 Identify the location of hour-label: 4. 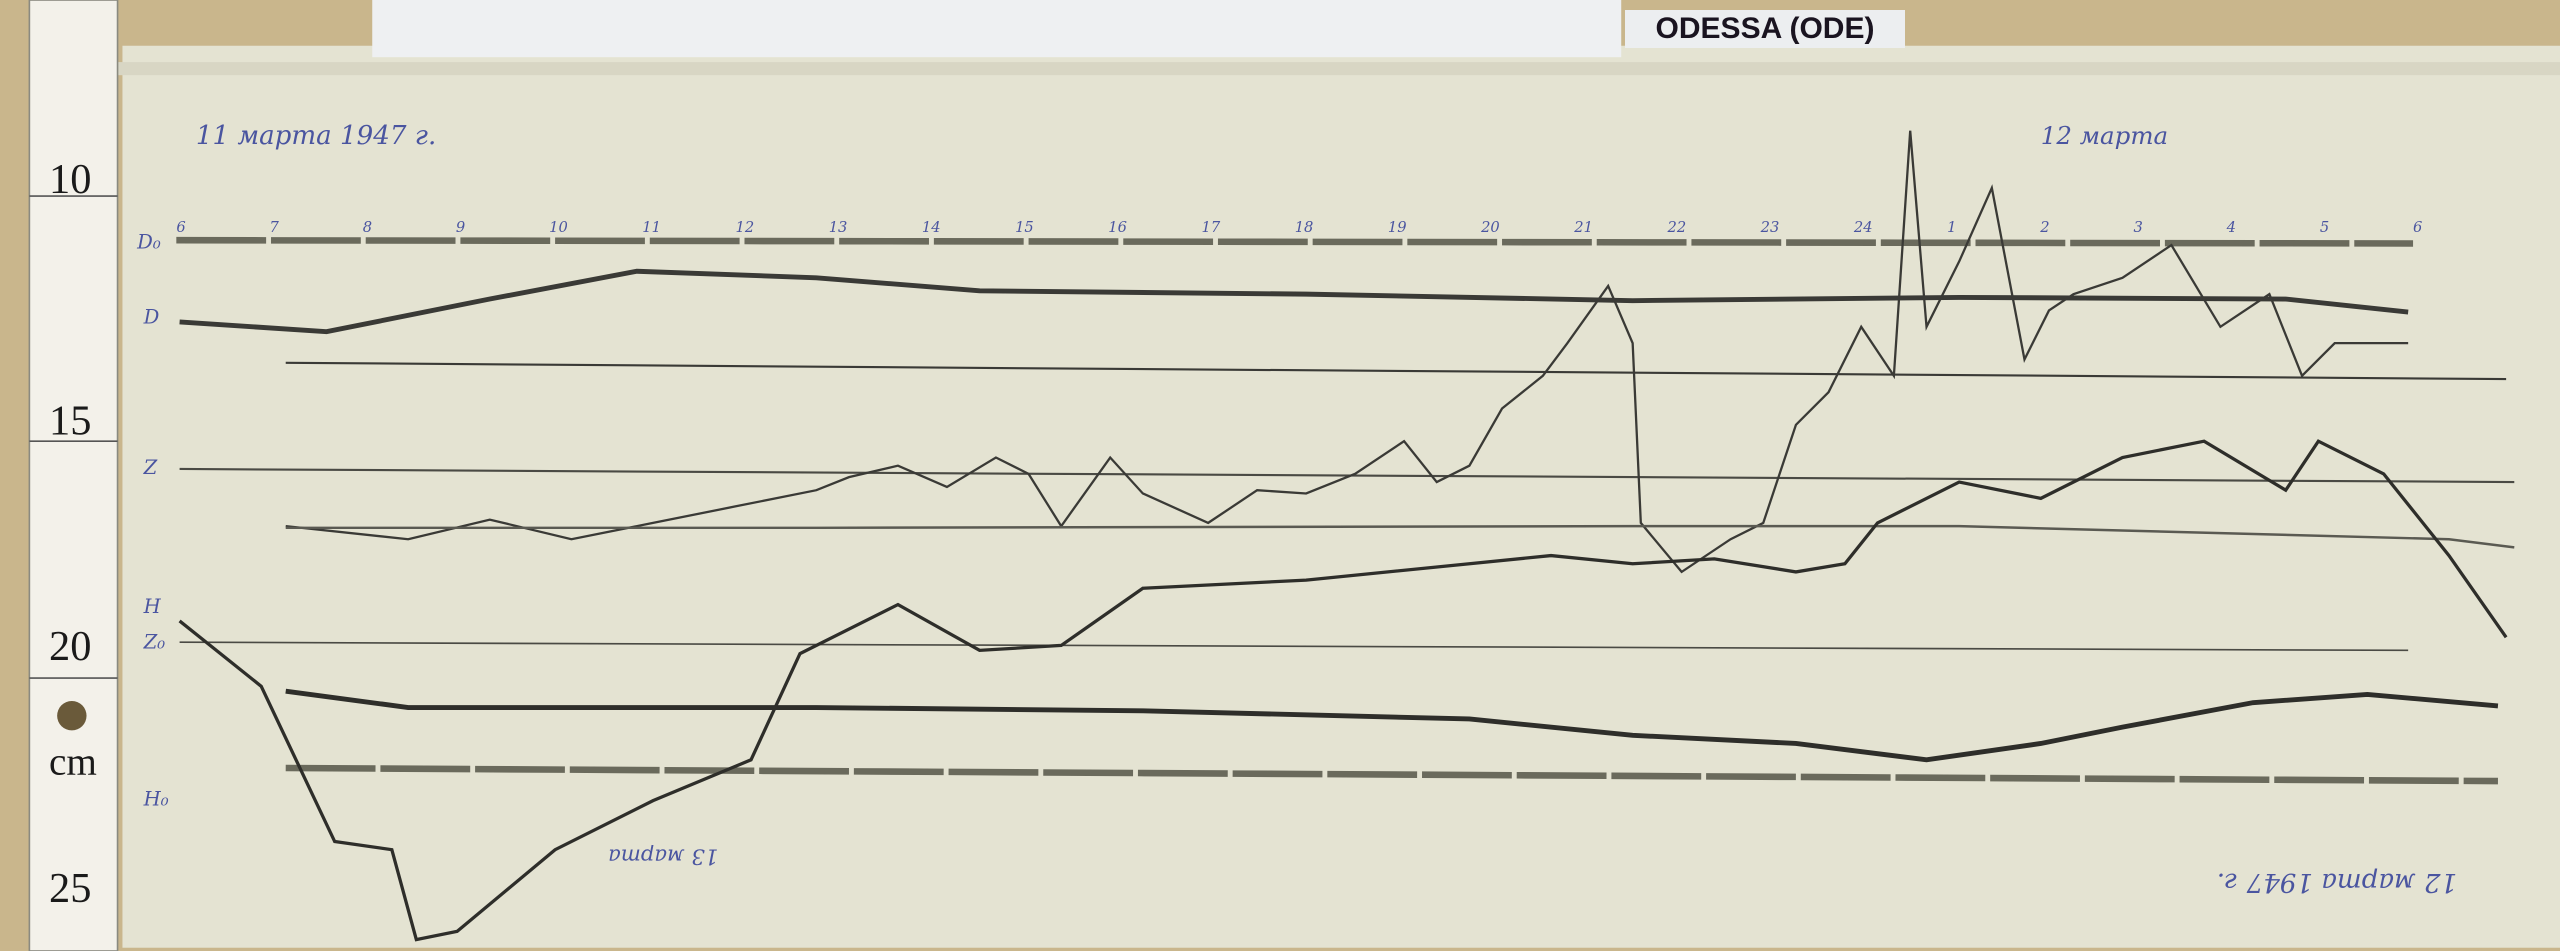
(2231, 227).